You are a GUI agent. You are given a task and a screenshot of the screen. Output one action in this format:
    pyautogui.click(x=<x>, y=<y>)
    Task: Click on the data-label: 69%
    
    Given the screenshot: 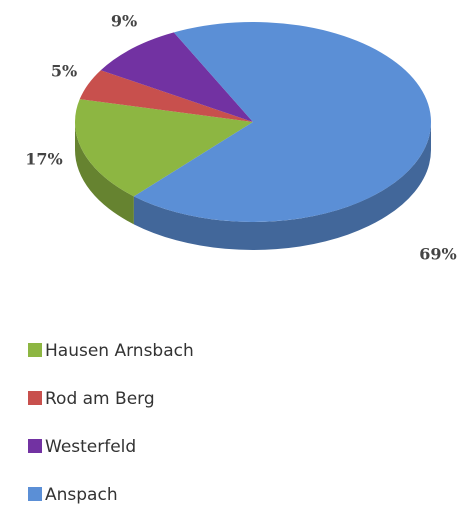 What is the action you would take?
    pyautogui.click(x=437, y=254)
    